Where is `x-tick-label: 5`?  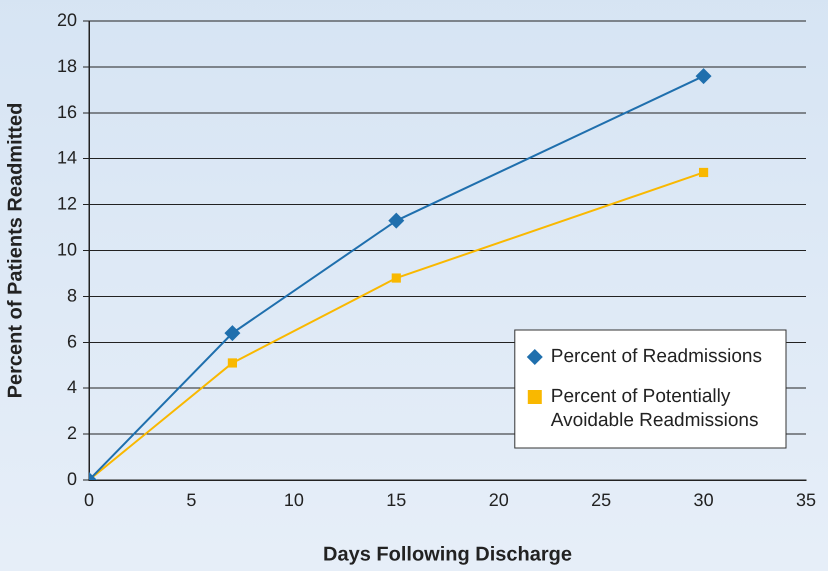 x-tick-label: 5 is located at coordinates (191, 500).